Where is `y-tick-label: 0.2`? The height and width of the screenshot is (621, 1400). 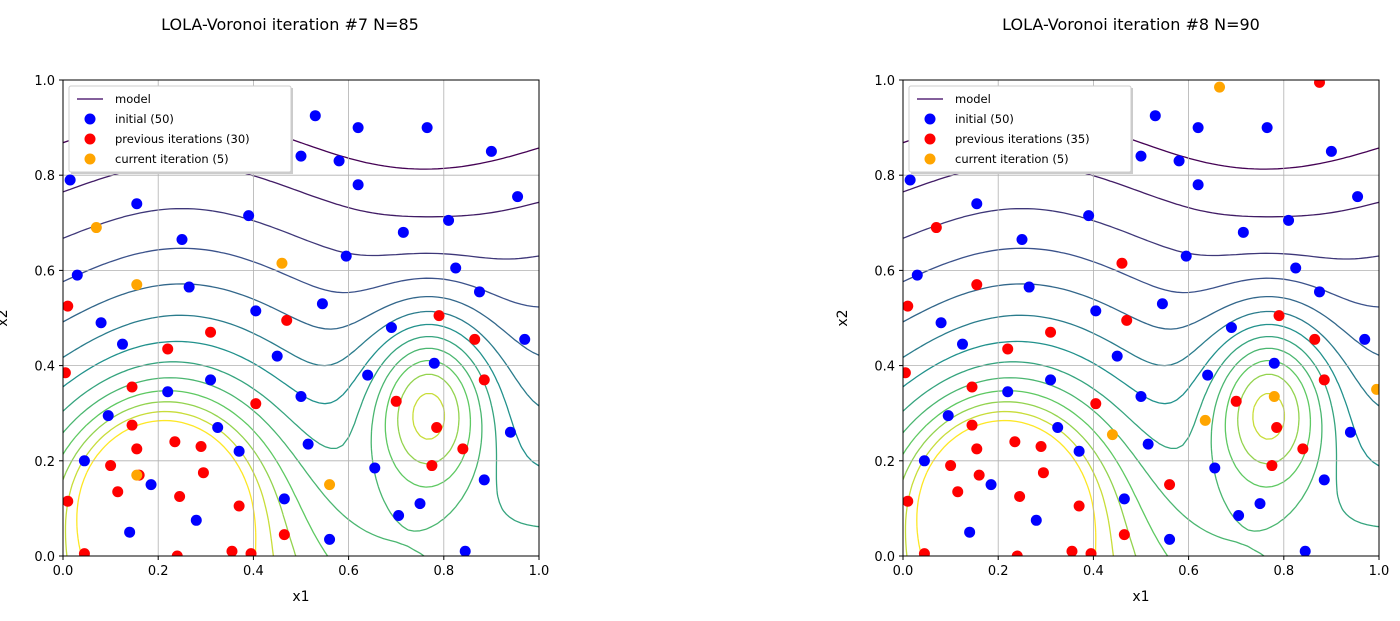 y-tick-label: 0.2 is located at coordinates (44, 462).